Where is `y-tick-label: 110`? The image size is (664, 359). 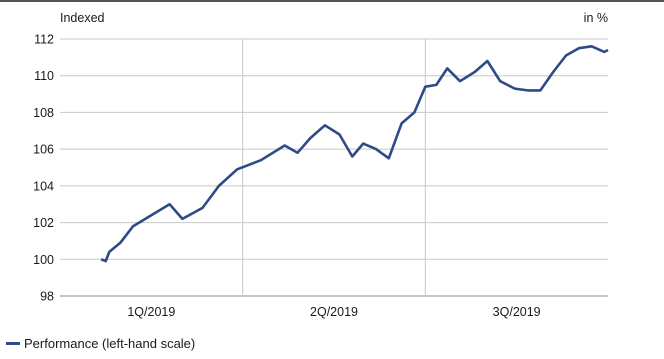 y-tick-label: 110 is located at coordinates (44, 76).